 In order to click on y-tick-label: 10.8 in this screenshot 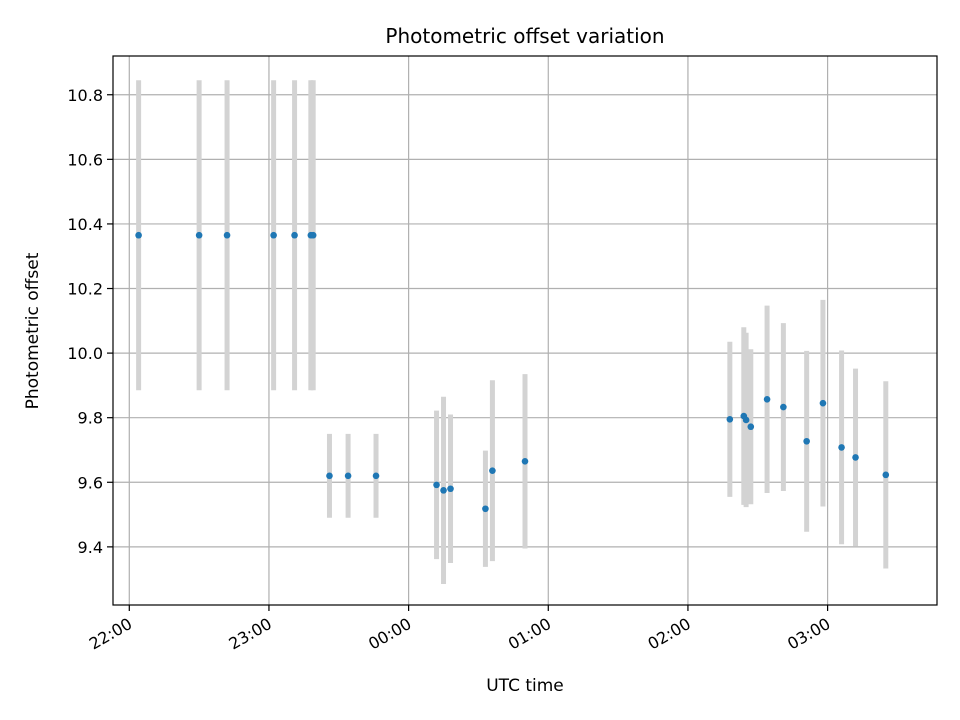, I will do `click(85, 95)`.